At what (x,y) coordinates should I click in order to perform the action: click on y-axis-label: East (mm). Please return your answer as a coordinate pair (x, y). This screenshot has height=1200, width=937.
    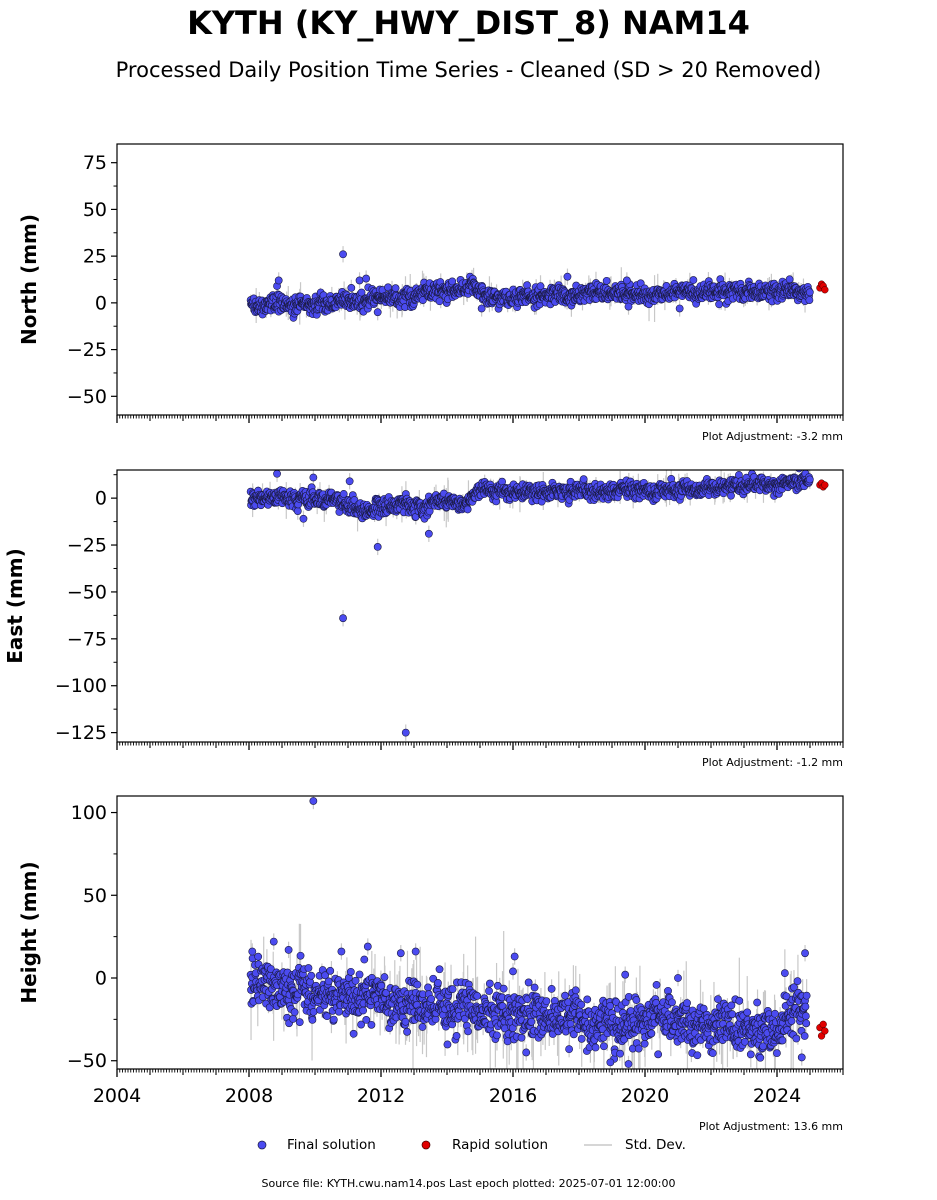
    Looking at the image, I should click on (15, 606).